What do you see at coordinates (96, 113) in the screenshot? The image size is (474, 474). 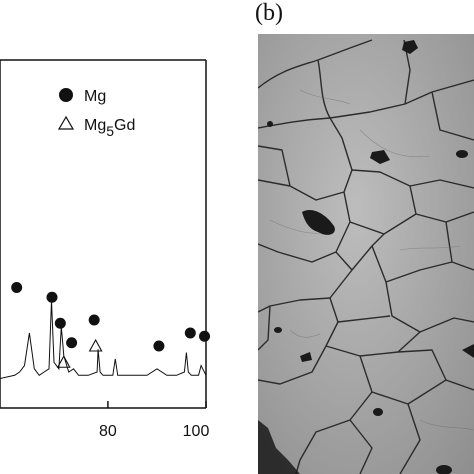 I see `legend: Mg Mg5Gd` at bounding box center [96, 113].